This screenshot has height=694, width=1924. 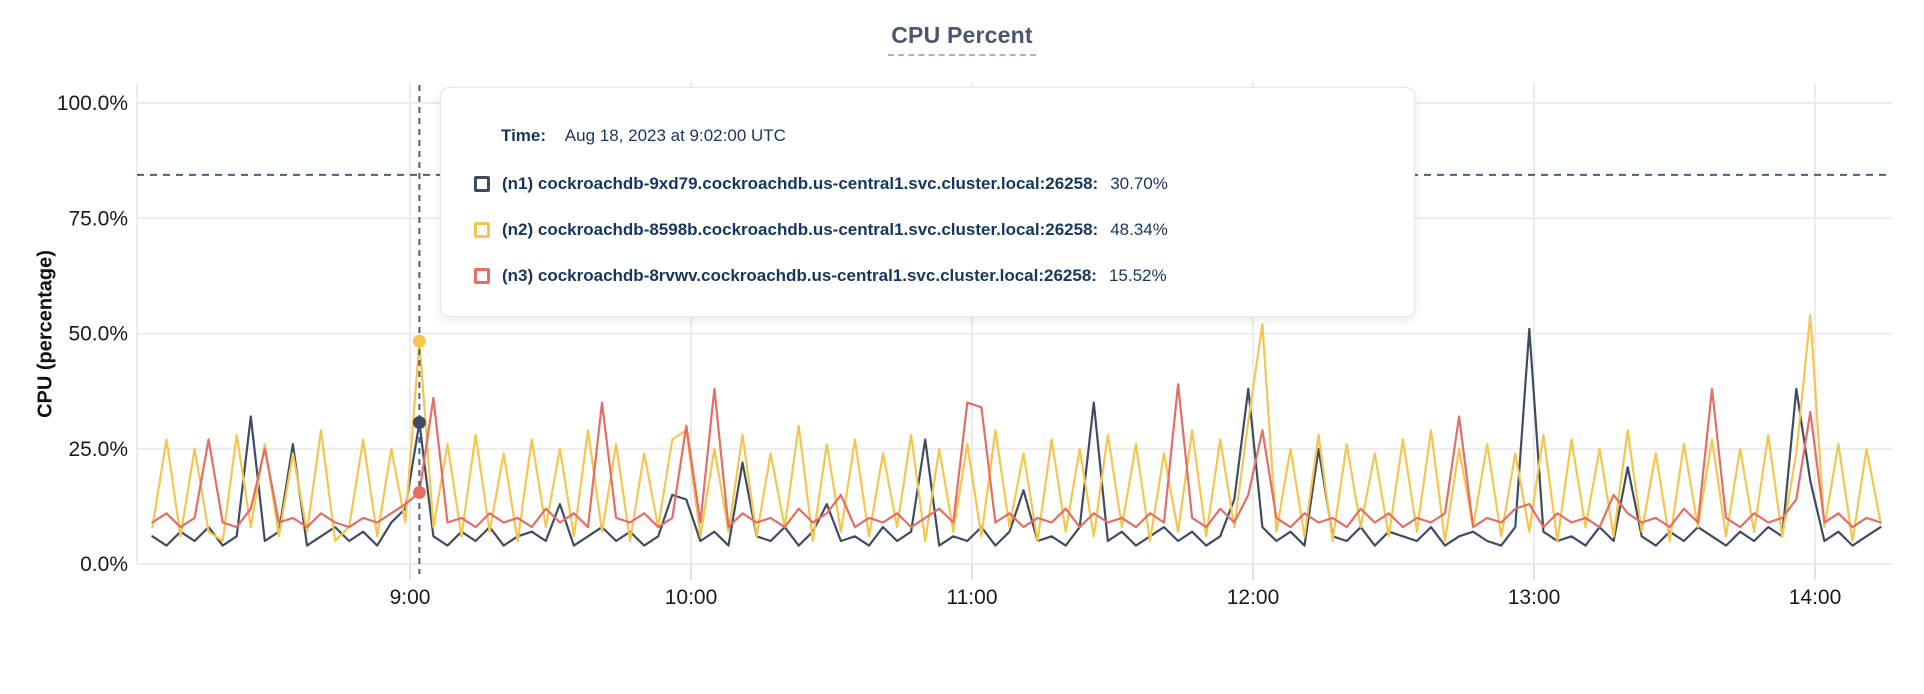 I want to click on tooltip-time-row: Time: Aug 18, 2023 at 9:02:00 UTC, so click(x=934, y=136).